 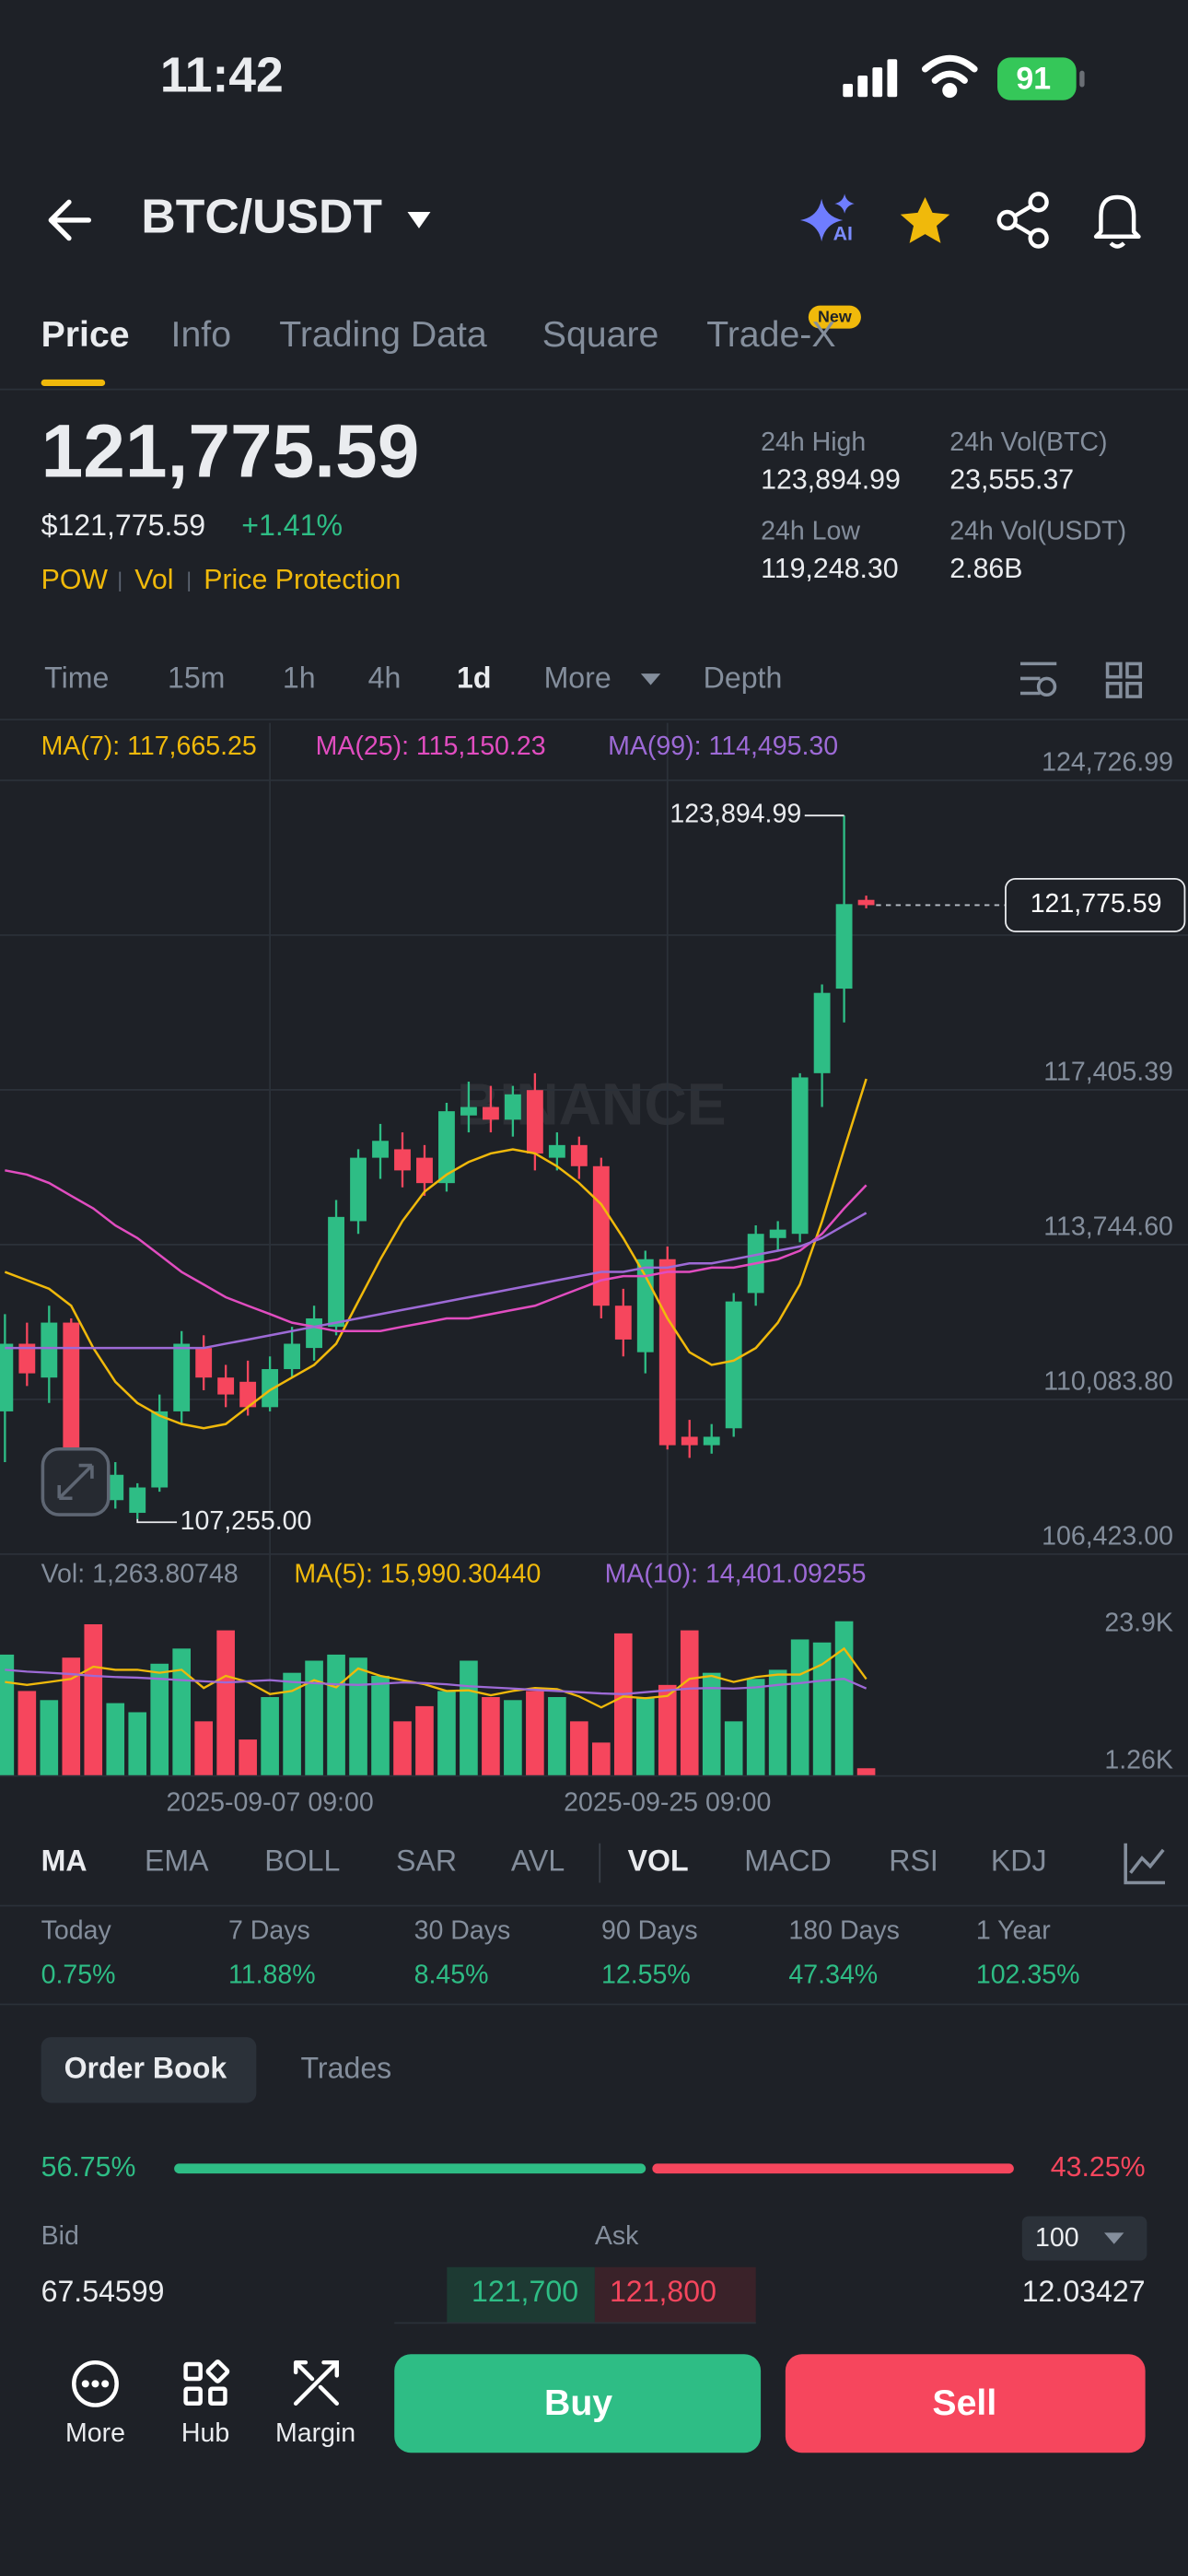 What do you see at coordinates (1095, 905) in the screenshot?
I see `last-price-badge` at bounding box center [1095, 905].